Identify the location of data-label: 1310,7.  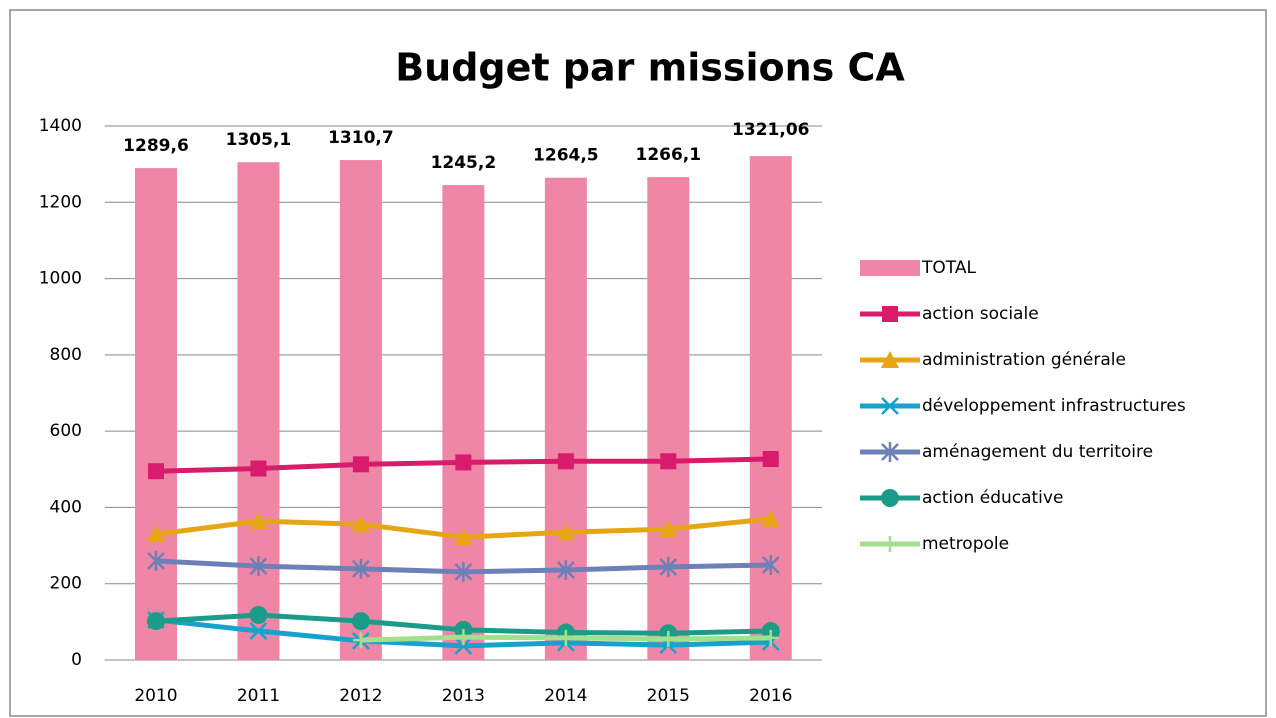
(361, 138).